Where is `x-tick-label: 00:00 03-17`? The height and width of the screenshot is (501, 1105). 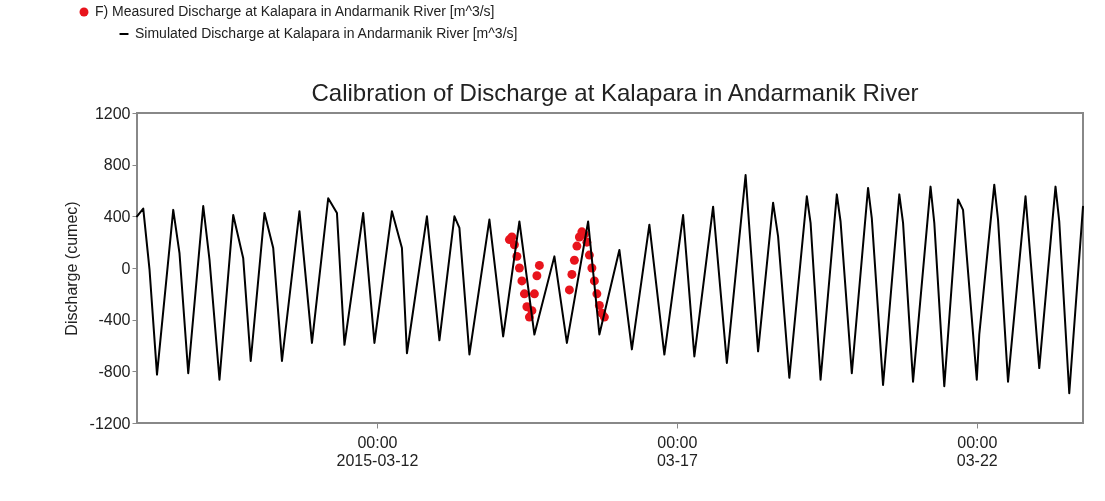
x-tick-label: 00:00 03-17 is located at coordinates (677, 451).